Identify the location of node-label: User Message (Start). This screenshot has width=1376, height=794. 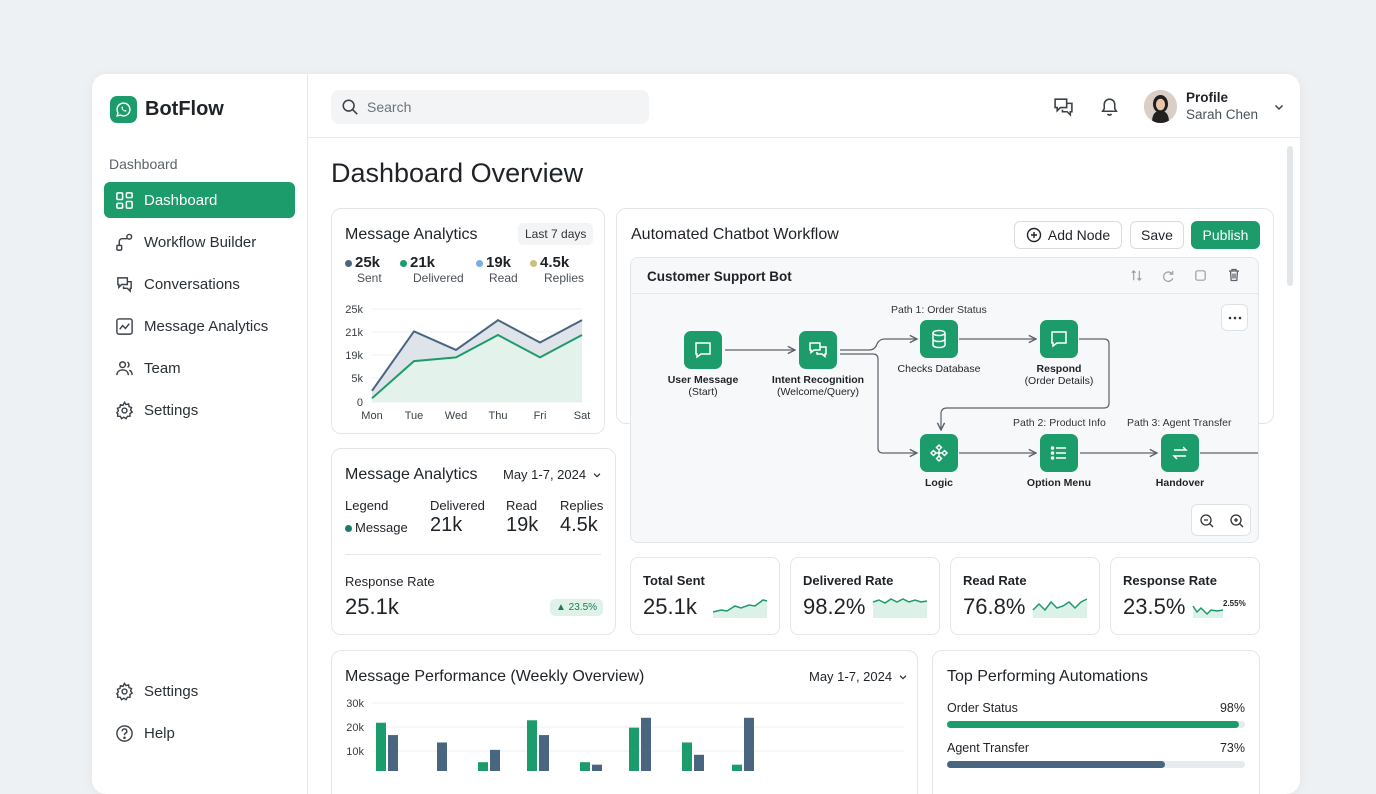
(703, 386).